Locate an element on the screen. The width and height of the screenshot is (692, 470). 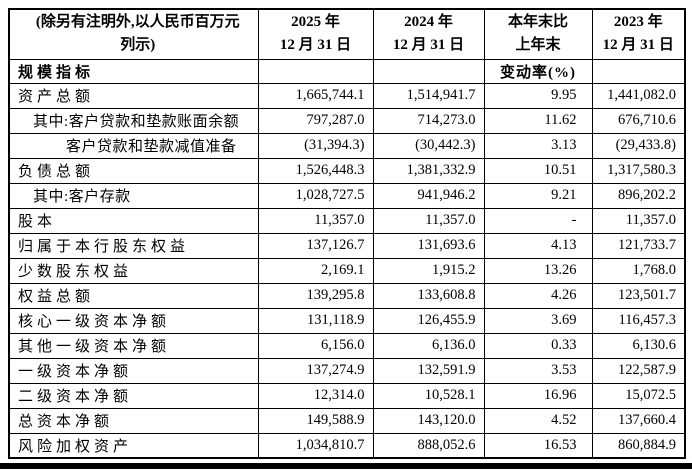
amount-value: (31,394.3) is located at coordinates (315, 145).